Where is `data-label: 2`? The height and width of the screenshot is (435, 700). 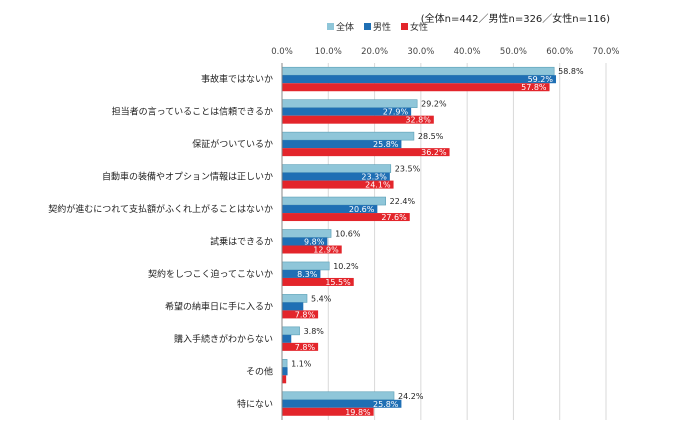 data-label: 2 is located at coordinates (295, 339).